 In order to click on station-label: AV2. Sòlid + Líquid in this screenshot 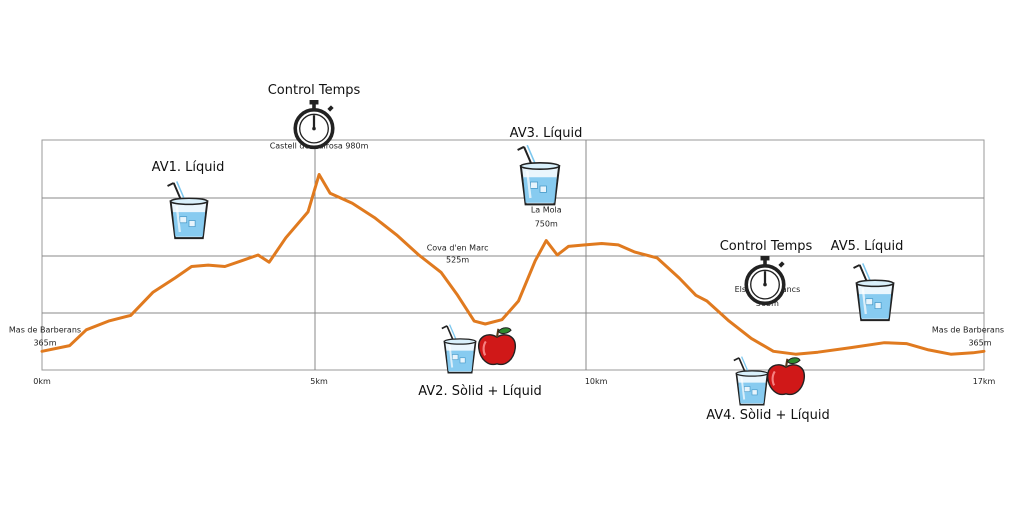, I will do `click(480, 391)`.